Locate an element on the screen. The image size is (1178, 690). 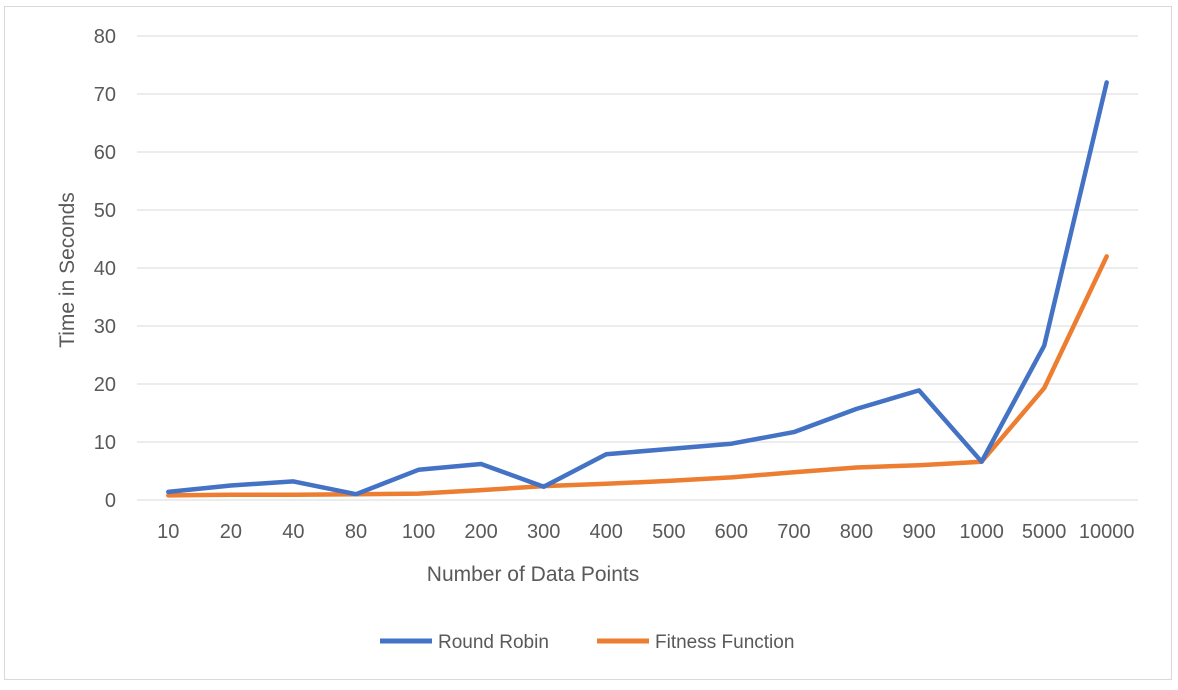
legend-item-round-robin: Round Robin is located at coordinates (464, 642).